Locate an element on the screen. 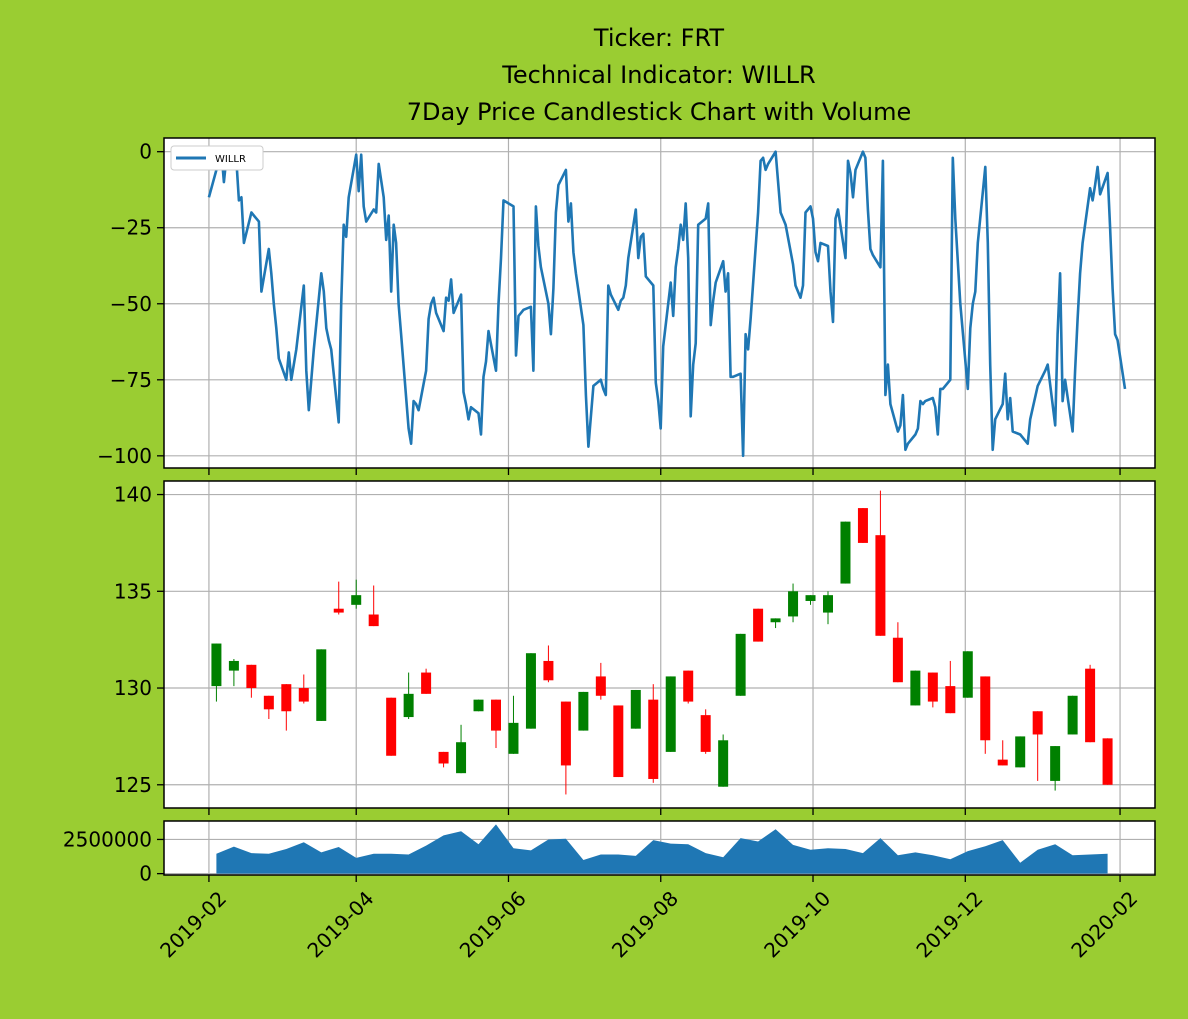 This screenshot has height=1019, width=1188. legend-box is located at coordinates (217, 158).